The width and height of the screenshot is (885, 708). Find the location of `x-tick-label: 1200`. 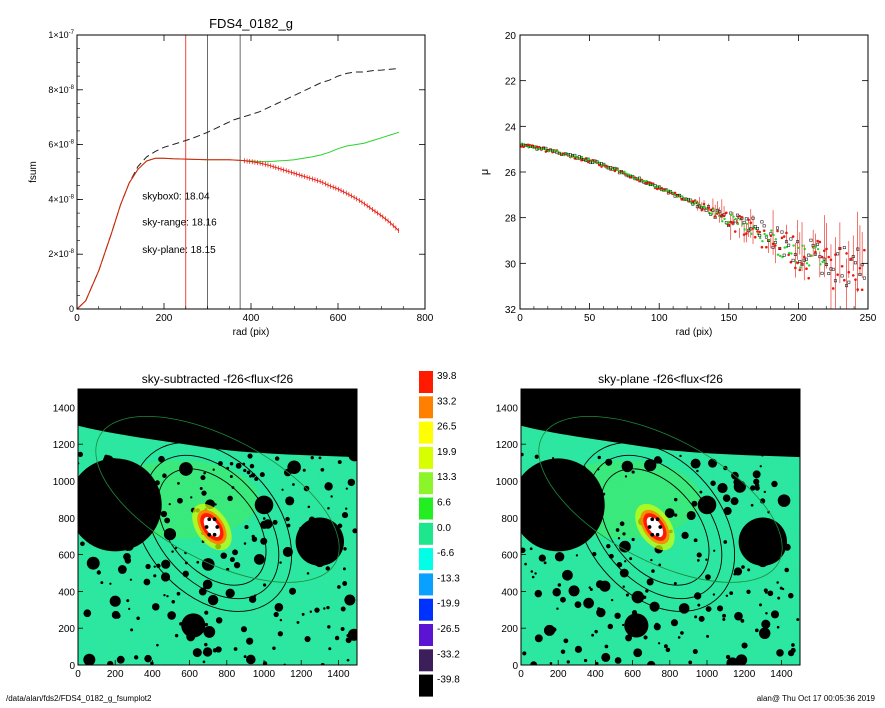

x-tick-label: 1200 is located at coordinates (744, 674).